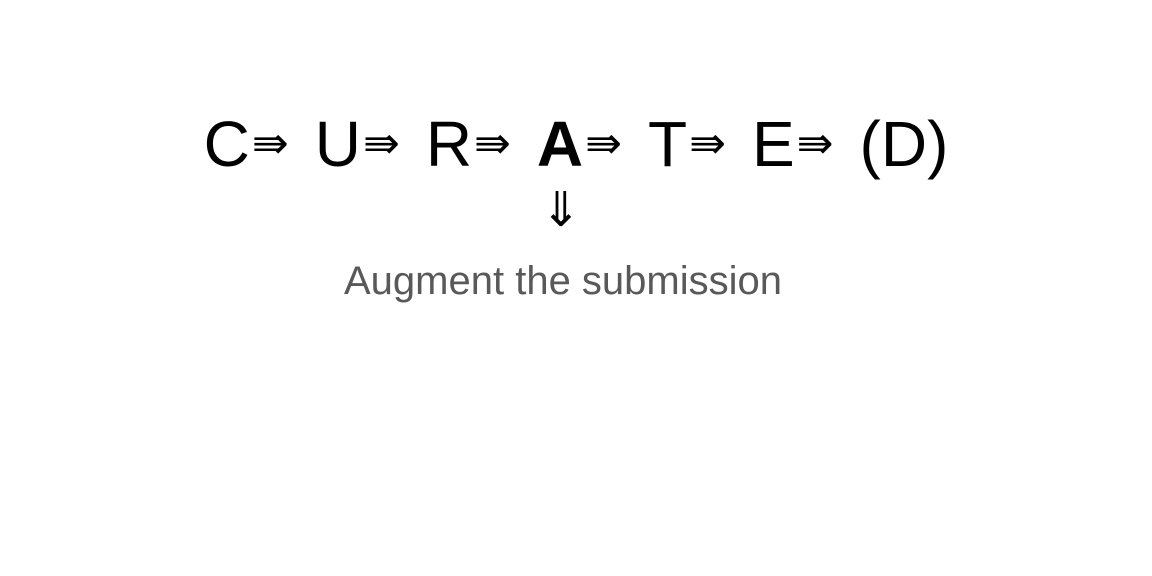  Describe the element at coordinates (561, 210) in the screenshot. I see `double-arrow-down-icon: ⇓` at that location.